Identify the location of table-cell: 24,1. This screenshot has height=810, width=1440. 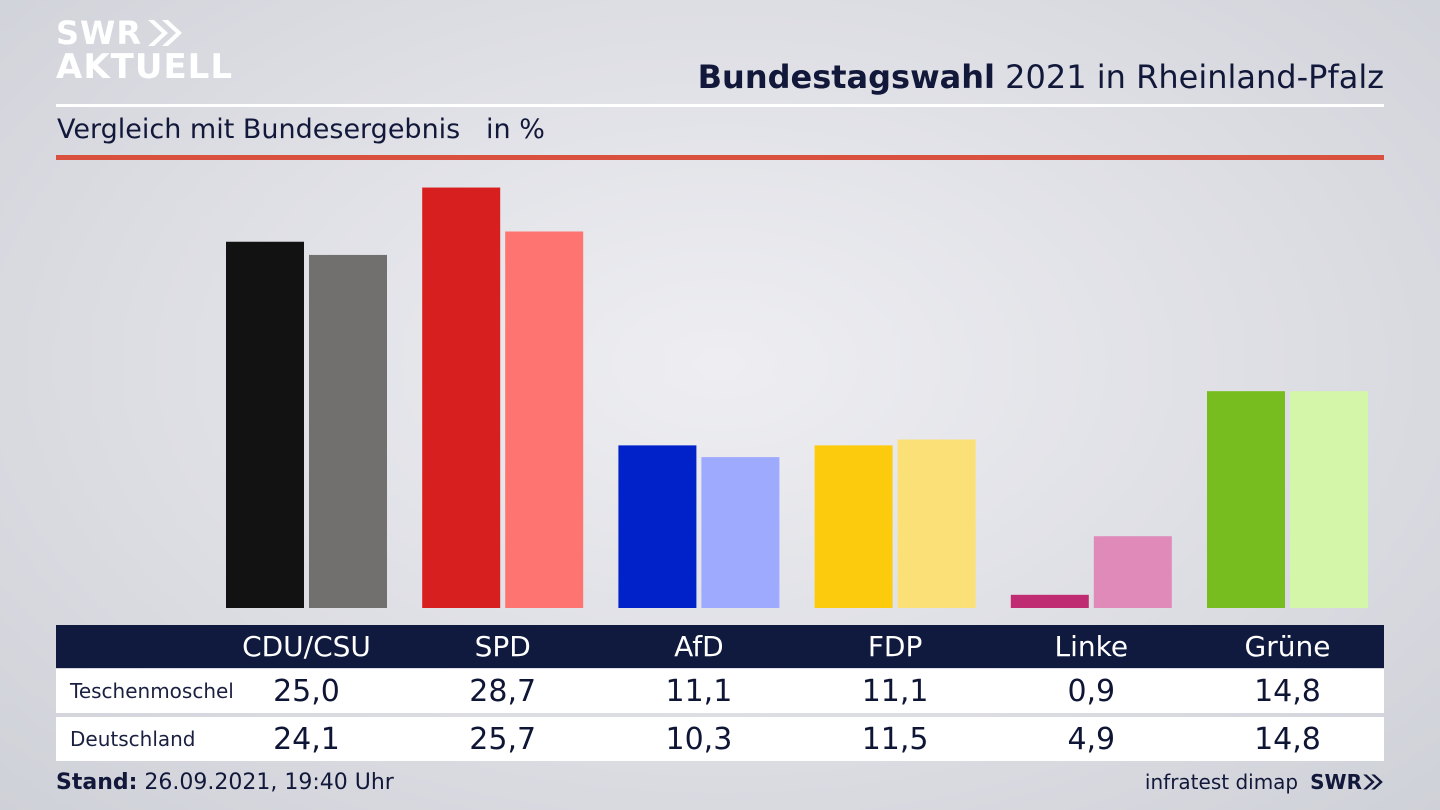
(306, 739).